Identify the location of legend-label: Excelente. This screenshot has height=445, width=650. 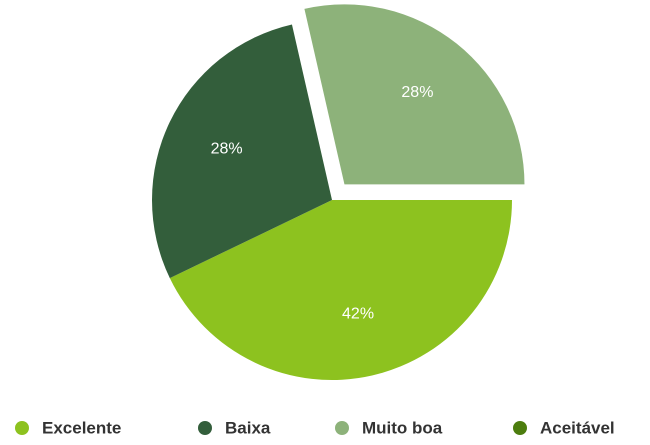
(81, 427).